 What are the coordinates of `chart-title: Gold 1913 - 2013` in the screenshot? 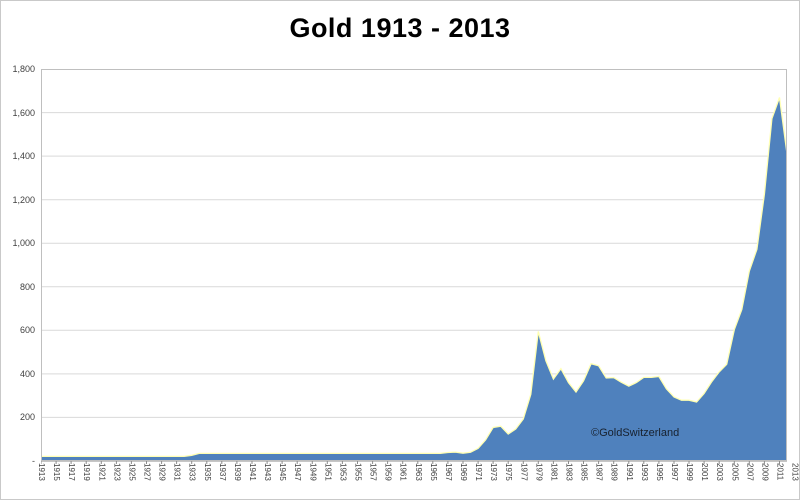 It's located at (400, 28).